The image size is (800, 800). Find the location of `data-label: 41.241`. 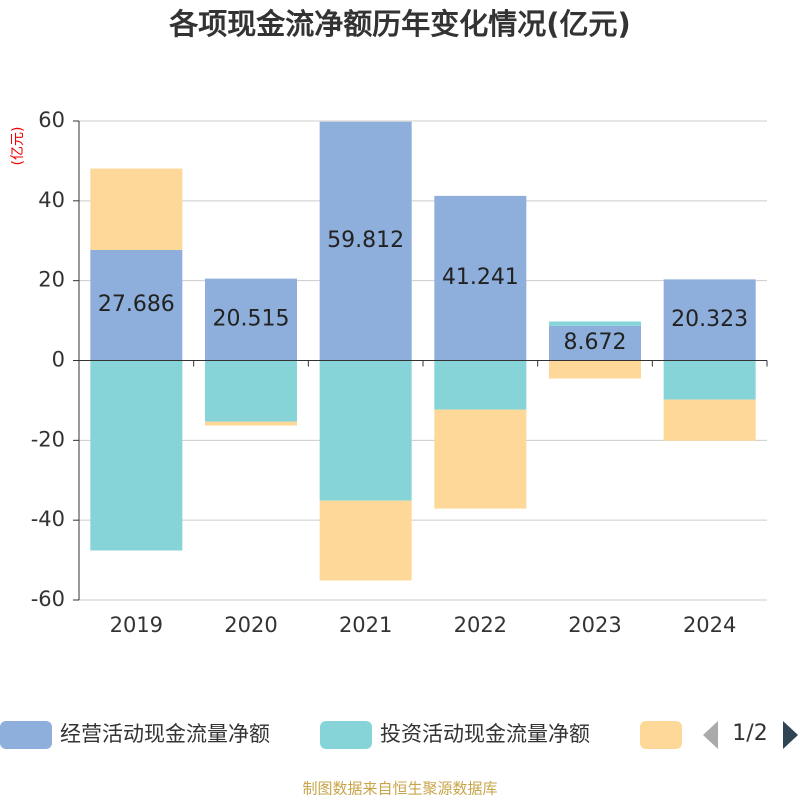

data-label: 41.241 is located at coordinates (480, 277).